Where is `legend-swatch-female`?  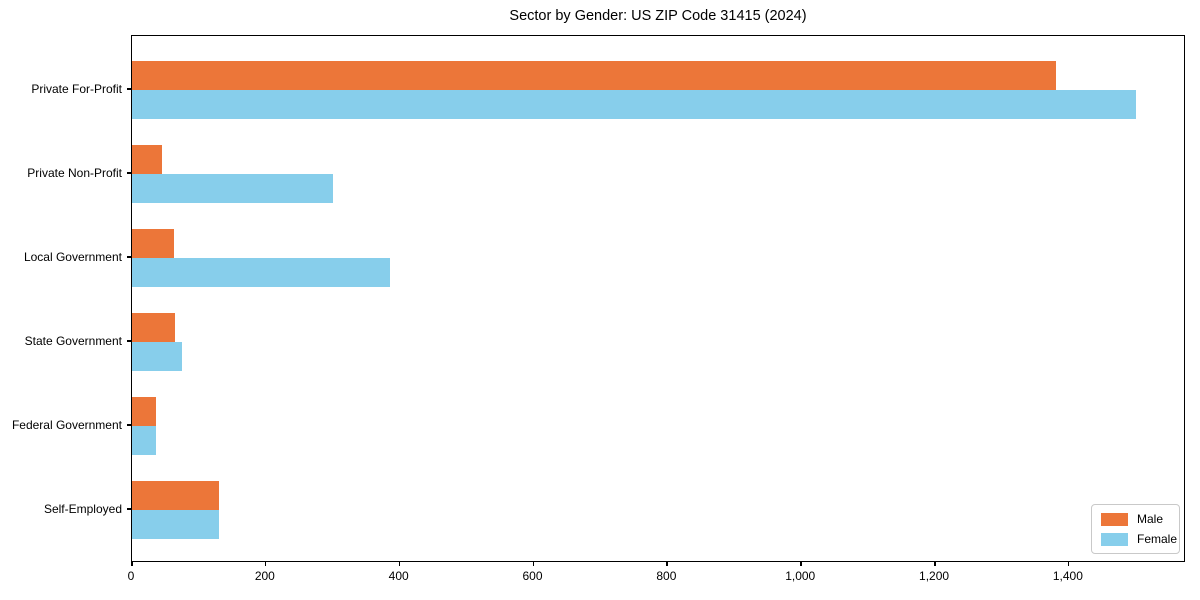 legend-swatch-female is located at coordinates (1114, 539).